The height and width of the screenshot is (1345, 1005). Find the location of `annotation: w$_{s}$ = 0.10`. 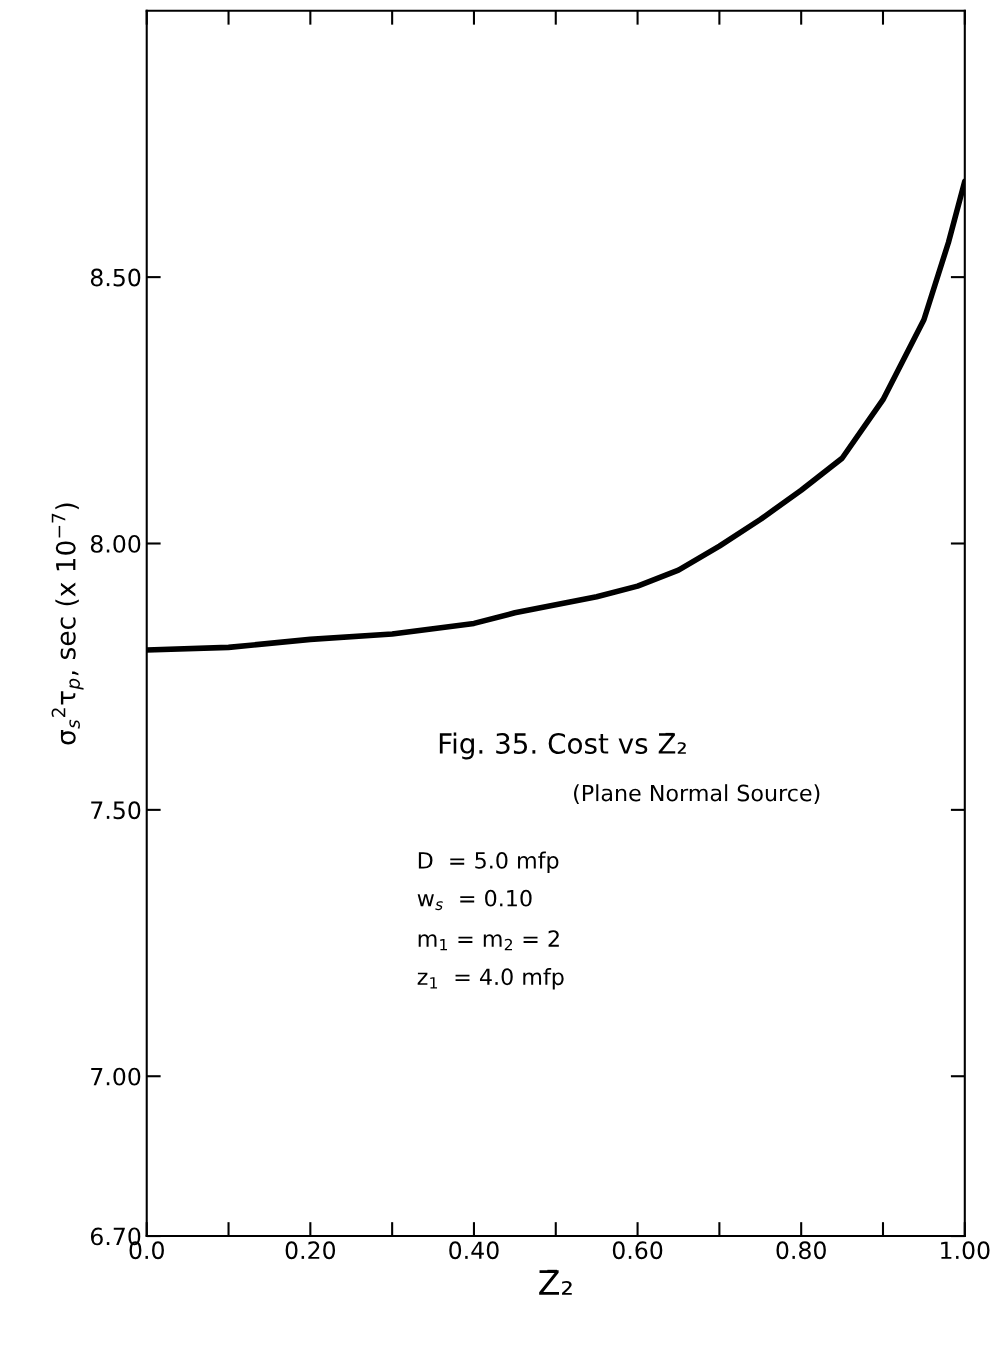

annotation: w$_{s}$ = 0.10 is located at coordinates (474, 900).